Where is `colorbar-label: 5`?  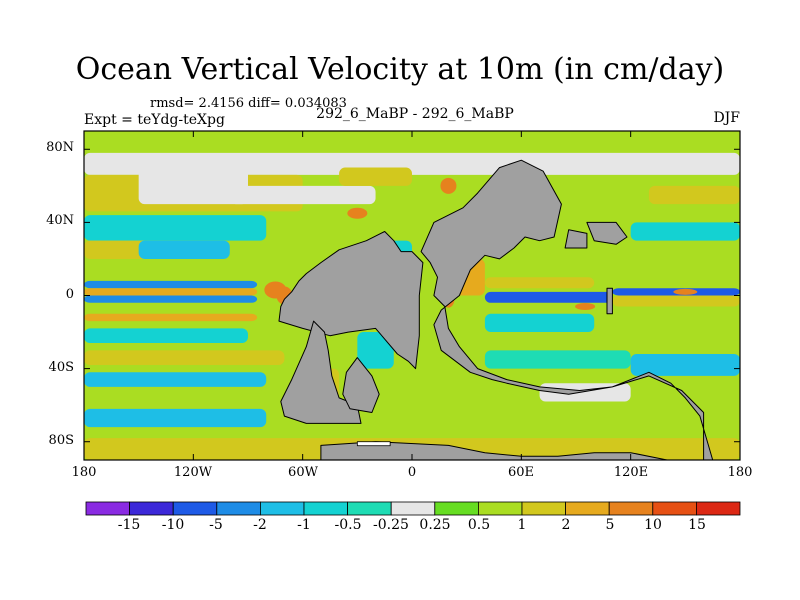
colorbar-label: 5 is located at coordinates (610, 525).